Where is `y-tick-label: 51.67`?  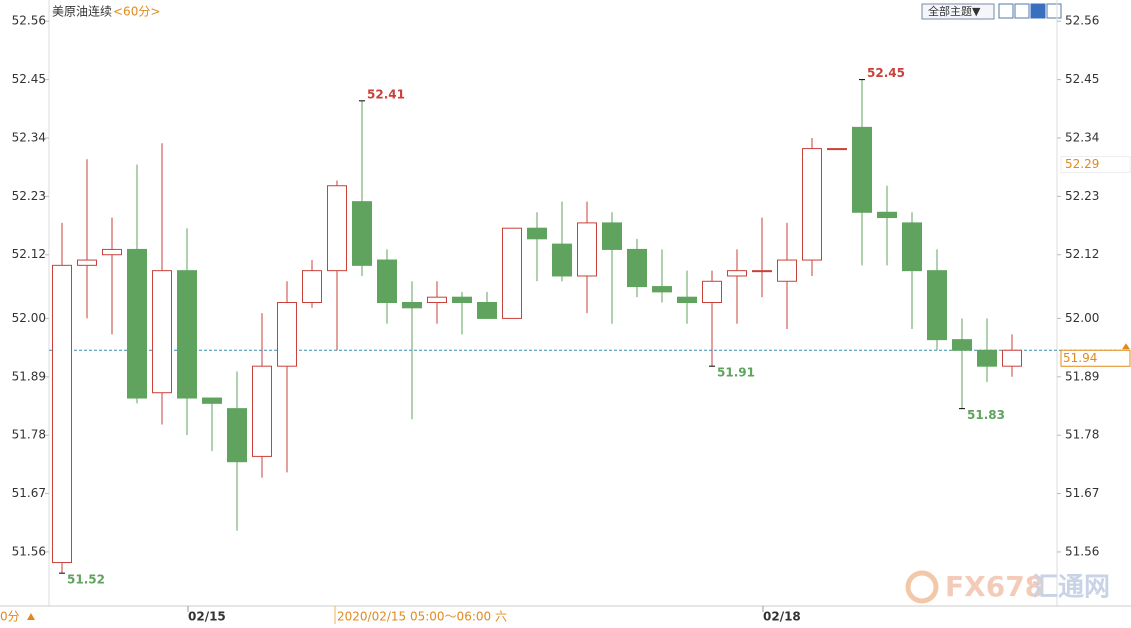
y-tick-label: 51.67 is located at coordinates (29, 493).